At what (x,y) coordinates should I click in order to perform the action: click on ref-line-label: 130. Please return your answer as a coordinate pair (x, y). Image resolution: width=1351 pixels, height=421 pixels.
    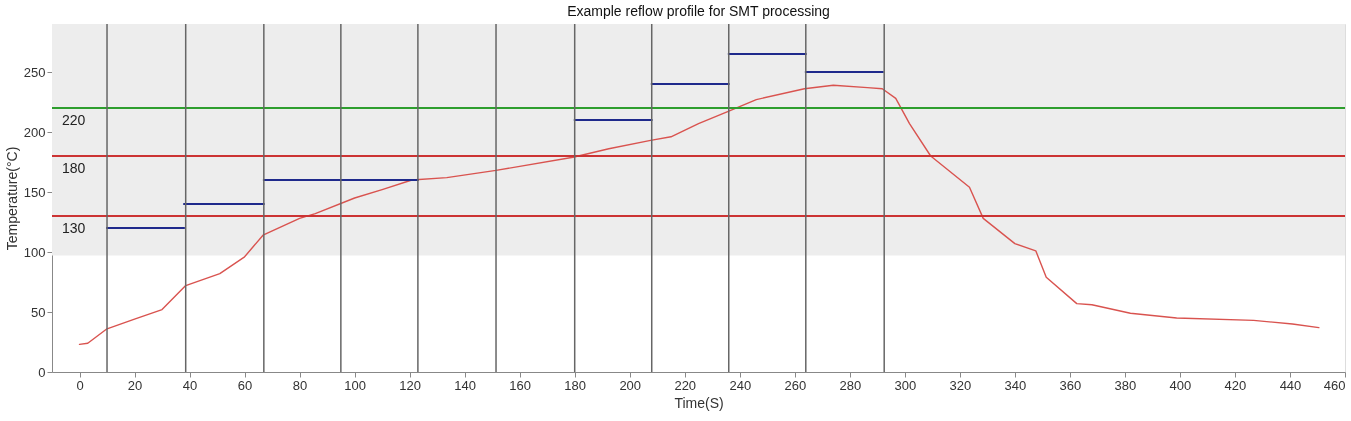
    Looking at the image, I should click on (74, 228).